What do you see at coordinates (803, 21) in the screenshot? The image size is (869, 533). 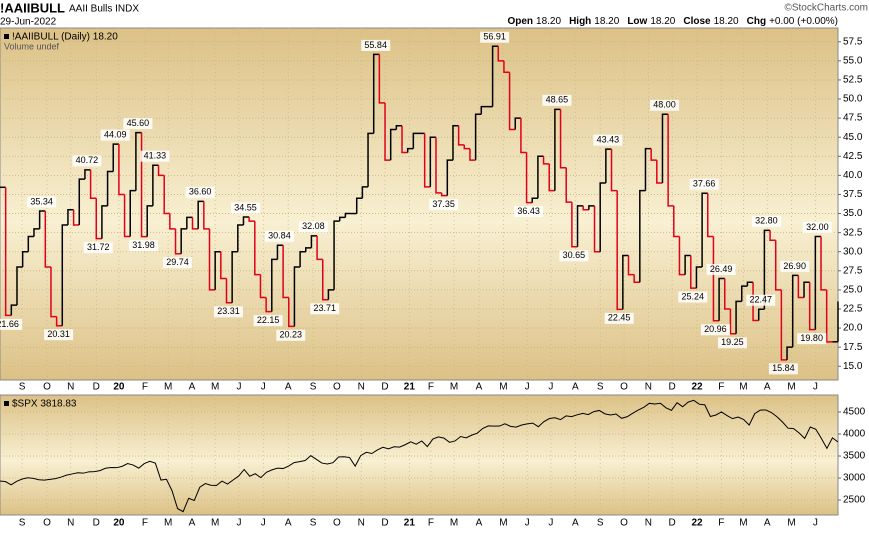 I see `ohlc-value: +0.00 (+0.00%)` at bounding box center [803, 21].